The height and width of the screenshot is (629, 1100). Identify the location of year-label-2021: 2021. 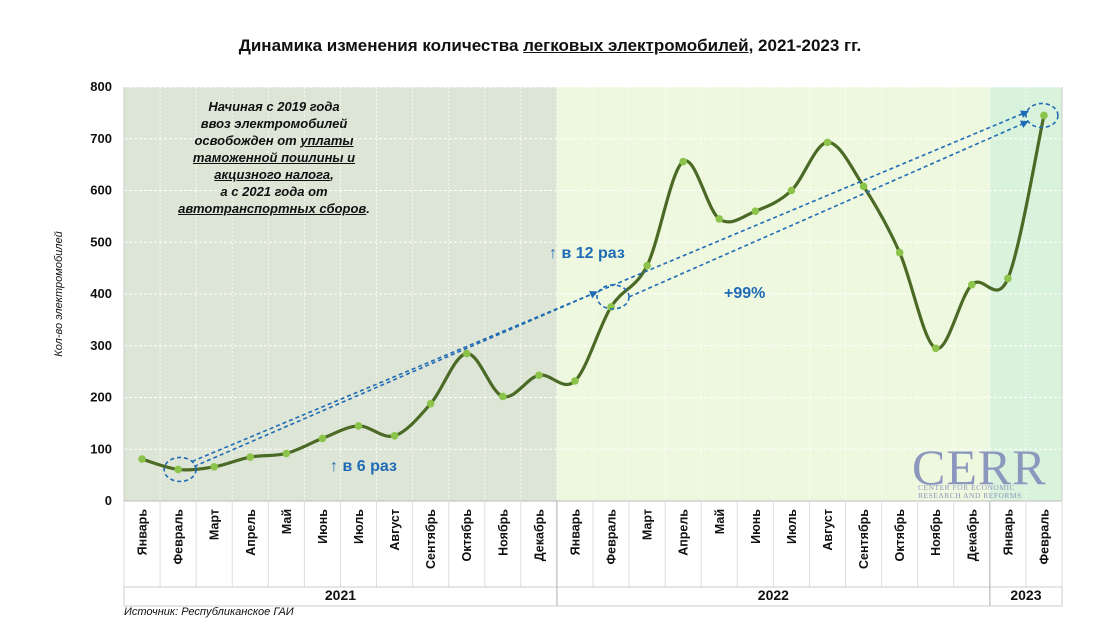
(340, 595).